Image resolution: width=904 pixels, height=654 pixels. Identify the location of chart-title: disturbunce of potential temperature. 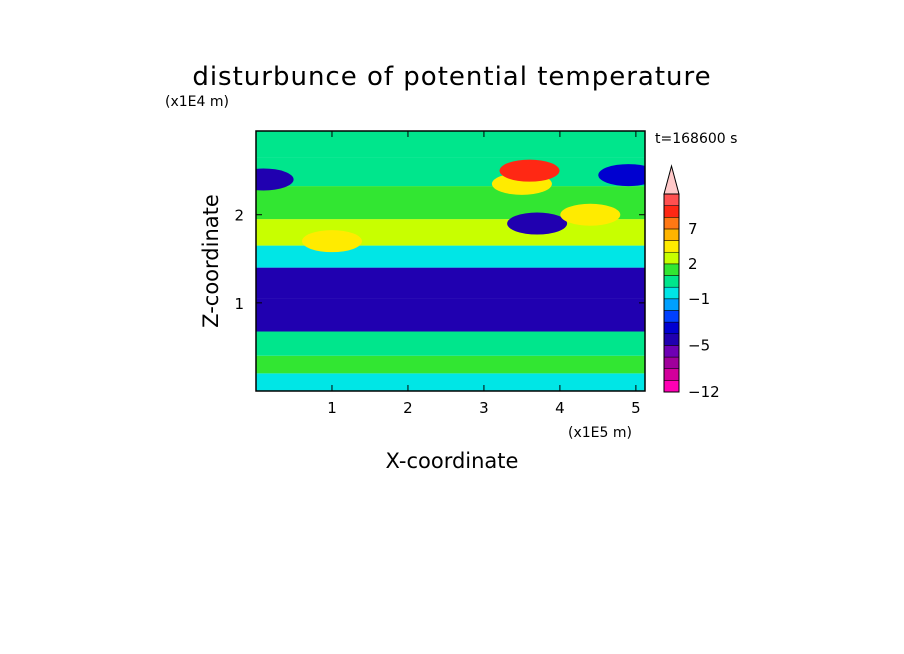
(451, 77).